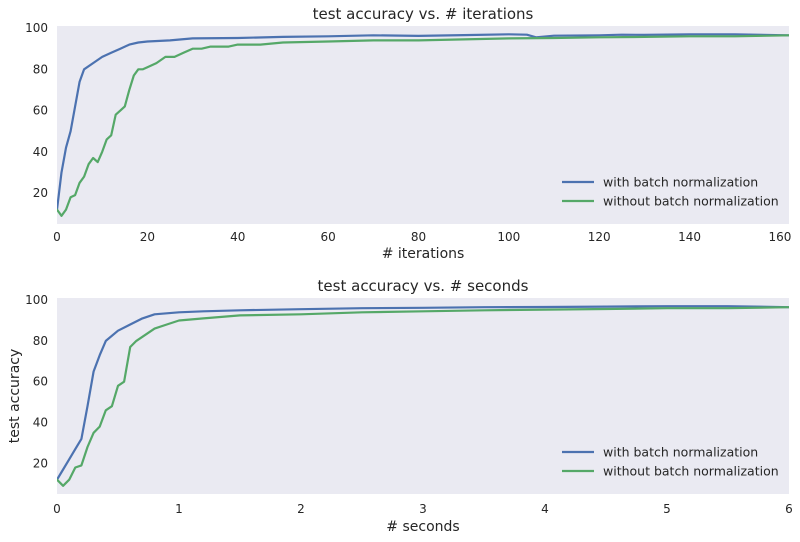  What do you see at coordinates (147, 237) in the screenshot?
I see `x-tick-label: 20` at bounding box center [147, 237].